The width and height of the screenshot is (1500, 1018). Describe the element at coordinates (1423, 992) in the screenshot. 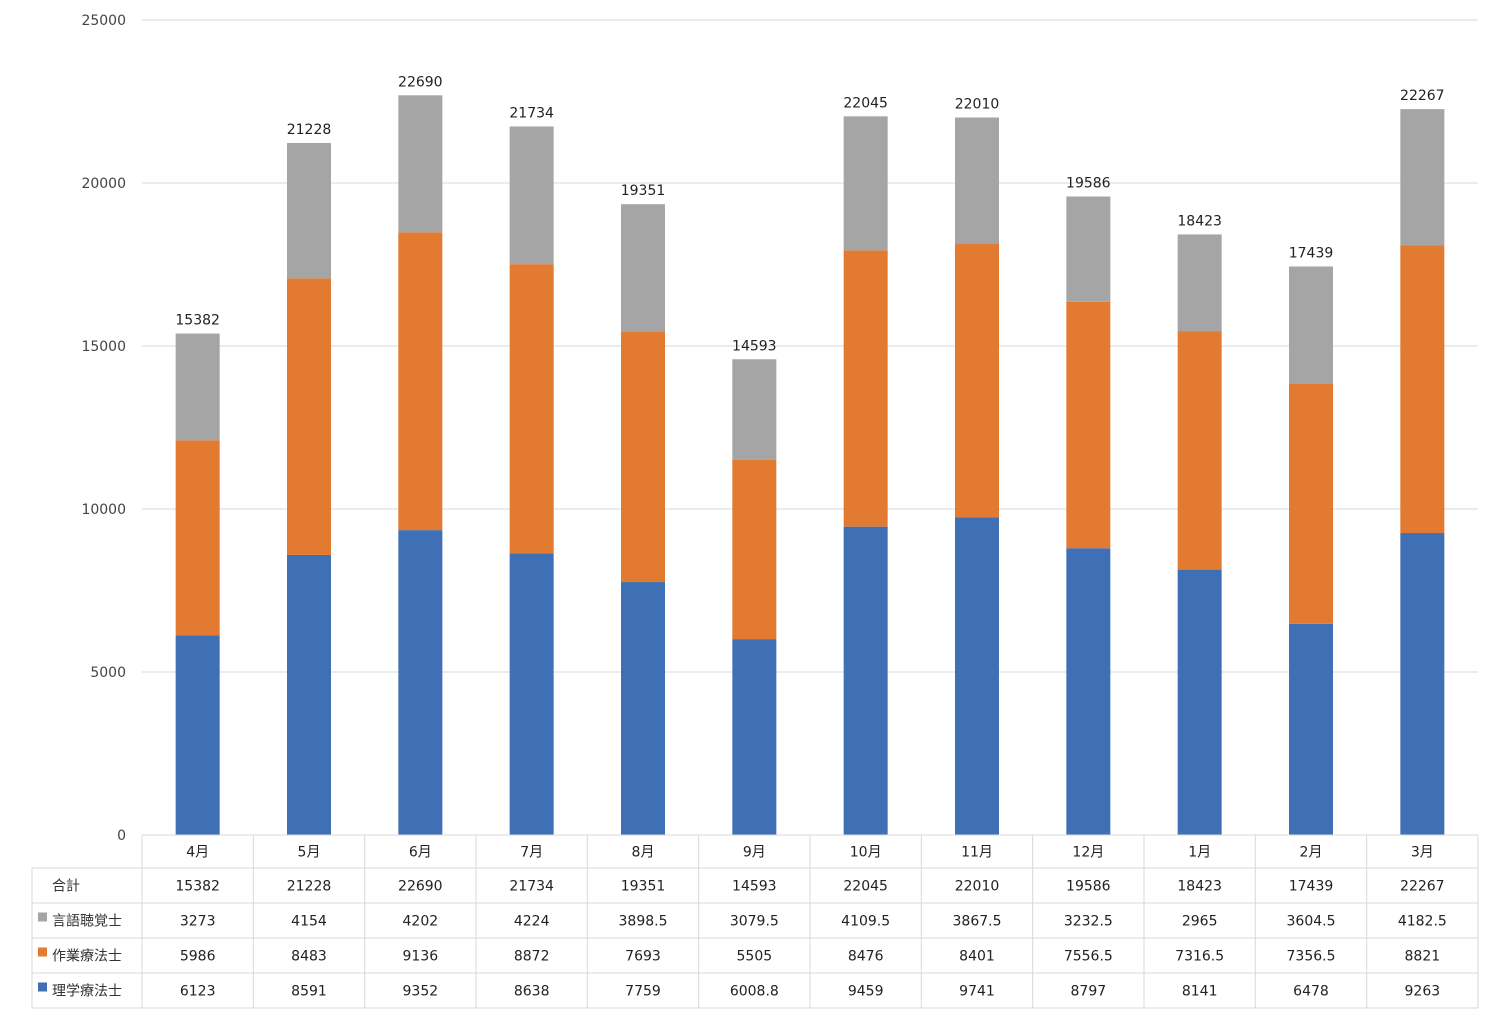

I see `table-cell: 9263` at that location.